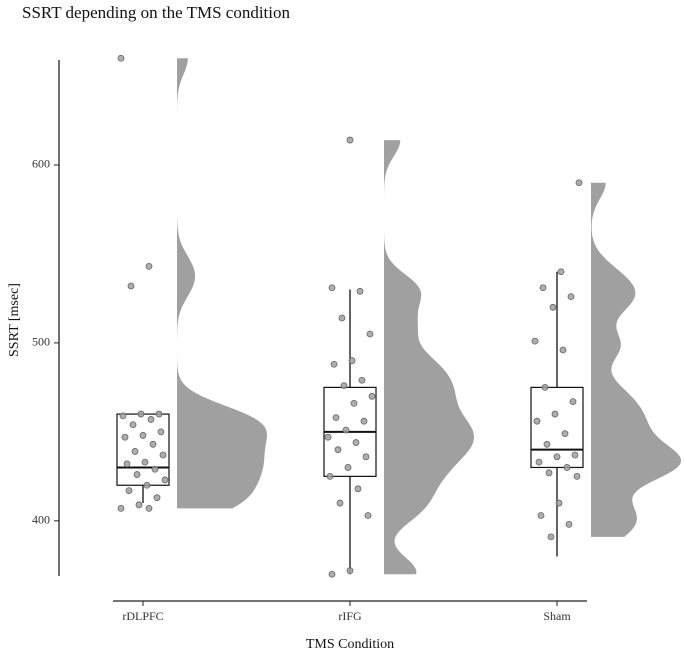 Image resolution: width=685 pixels, height=655 pixels. What do you see at coordinates (350, 616) in the screenshot?
I see `x-tick-label: rIFG` at bounding box center [350, 616].